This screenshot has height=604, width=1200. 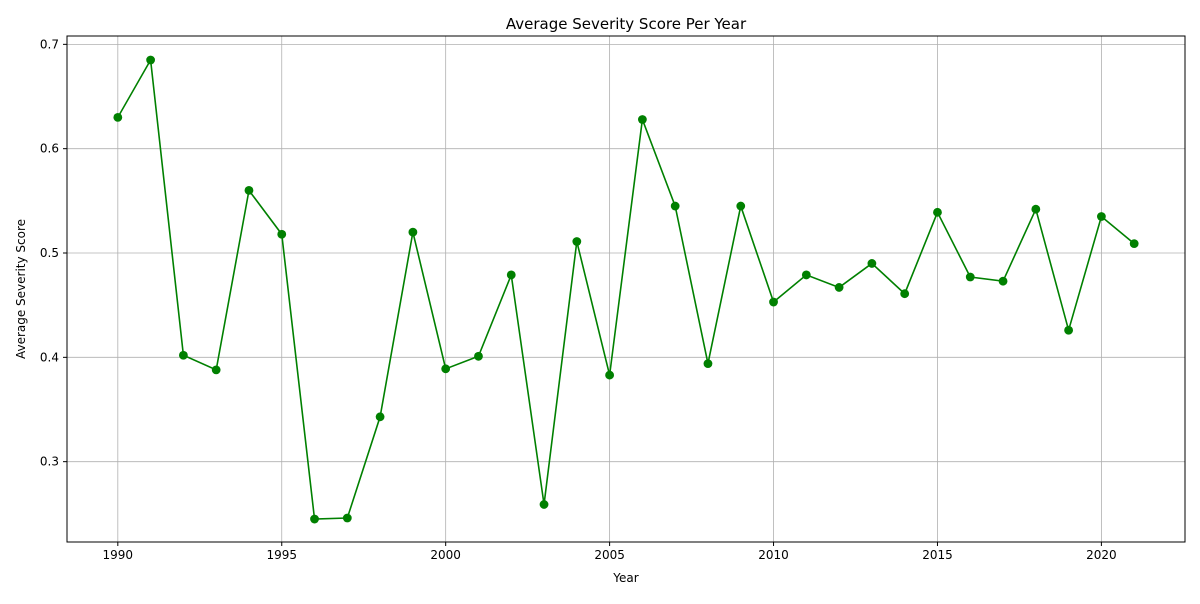 I want to click on y-tick-label: 0.7, so click(x=49, y=44).